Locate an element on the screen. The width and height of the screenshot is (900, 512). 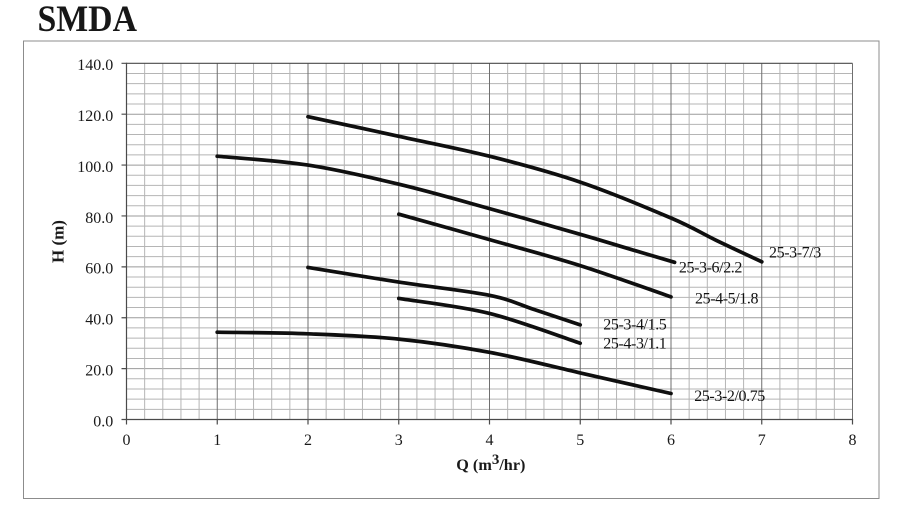
svg-text: SMDA is located at coordinates (88, 20).